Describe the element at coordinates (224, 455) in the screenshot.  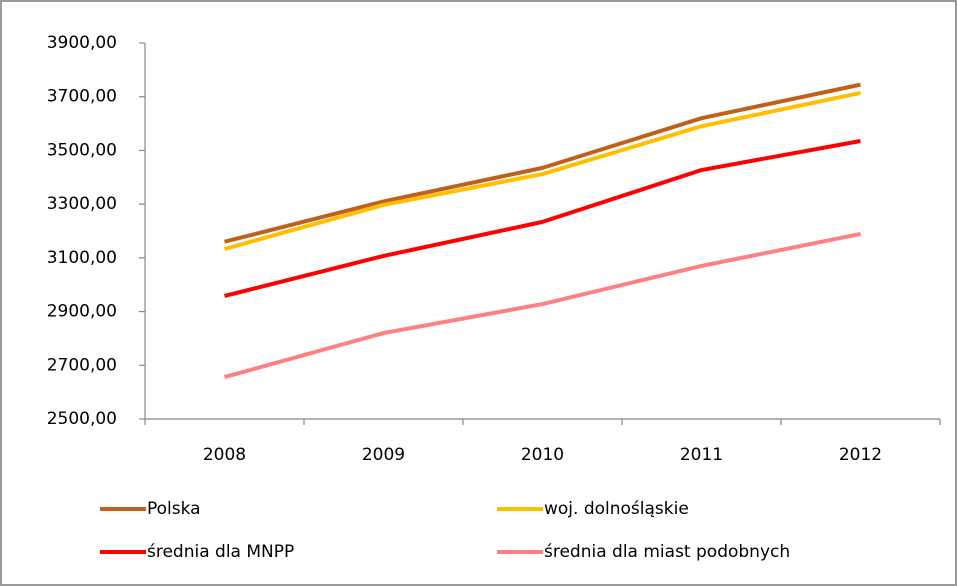
I see `x-tick-label: 2008` at that location.